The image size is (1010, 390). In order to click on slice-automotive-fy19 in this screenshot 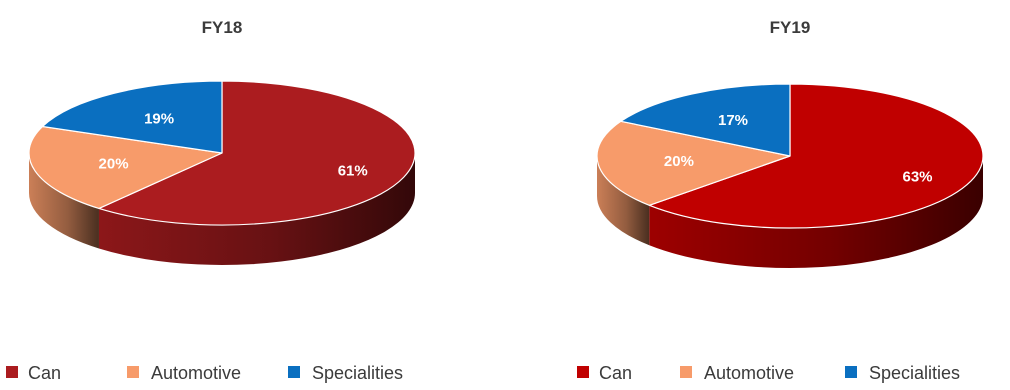, I will do `click(693, 163)`.